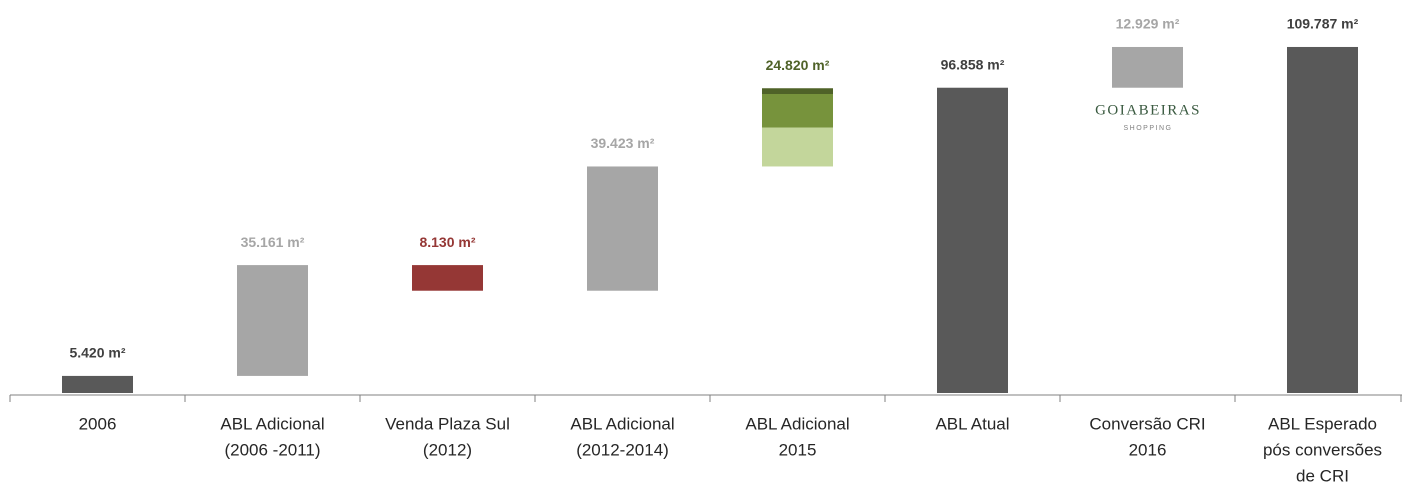 The image size is (1402, 489). What do you see at coordinates (1148, 110) in the screenshot?
I see `logo-text: GOIABEIRAS` at bounding box center [1148, 110].